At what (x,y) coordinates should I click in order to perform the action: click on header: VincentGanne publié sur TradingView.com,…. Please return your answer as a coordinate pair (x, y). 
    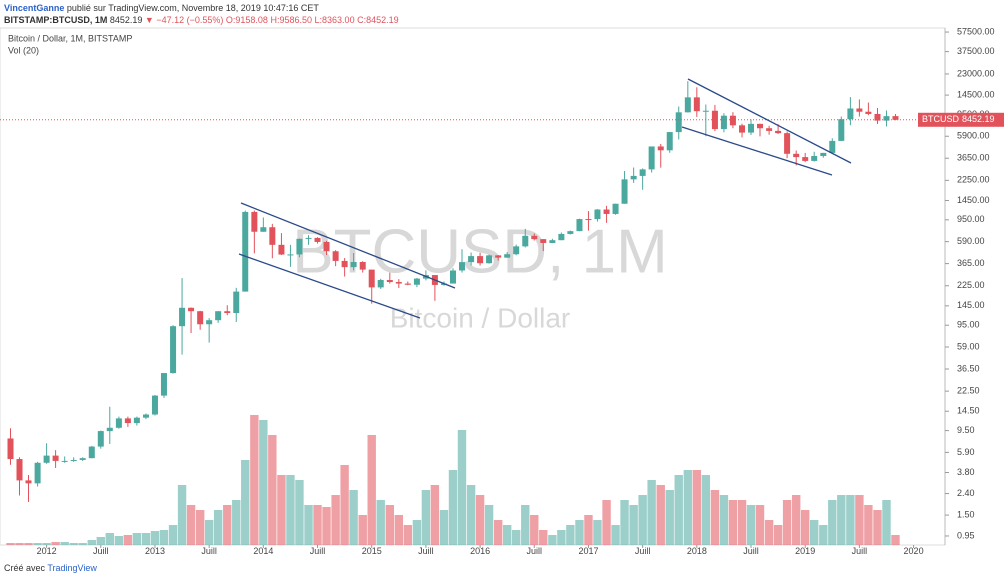
    Looking at the image, I should click on (201, 14).